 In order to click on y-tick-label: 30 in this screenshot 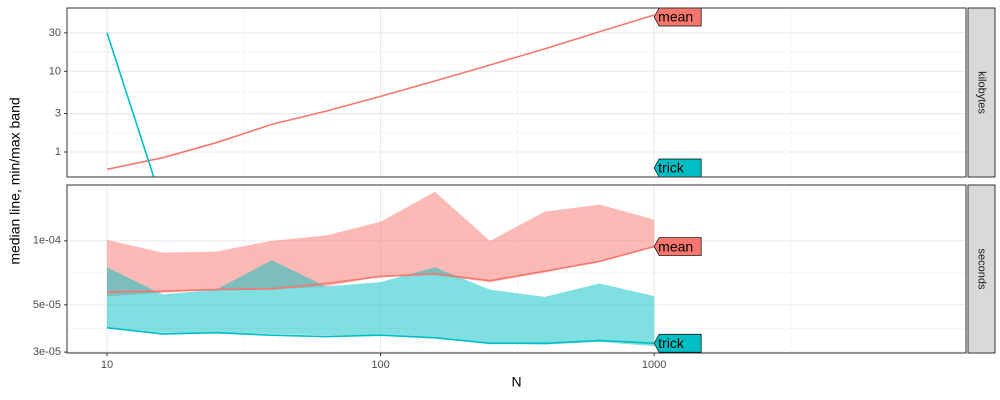, I will do `click(55, 33)`.